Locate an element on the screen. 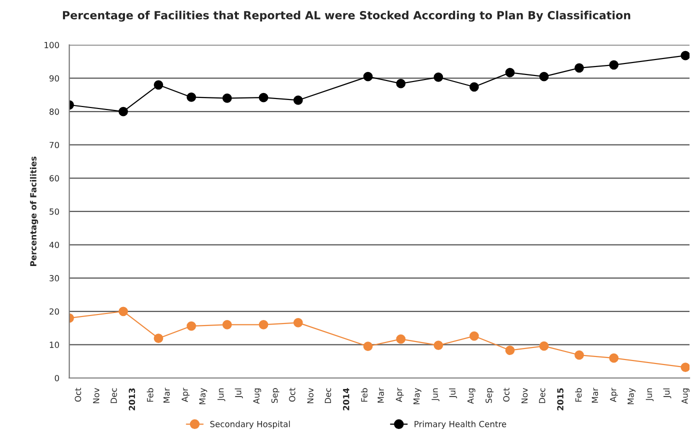 The image size is (693, 432). x-tick-label: 2014 is located at coordinates (346, 399).